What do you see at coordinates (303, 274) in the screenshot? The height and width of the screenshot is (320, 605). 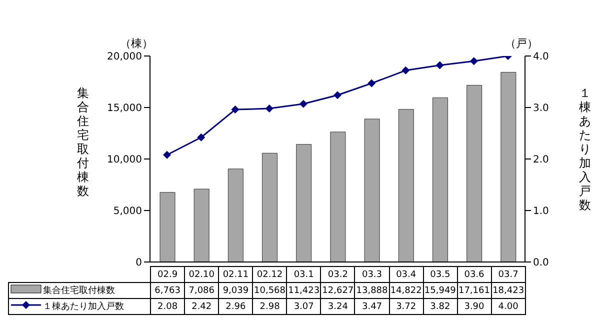 I see `x-tick-label: 03.1` at bounding box center [303, 274].